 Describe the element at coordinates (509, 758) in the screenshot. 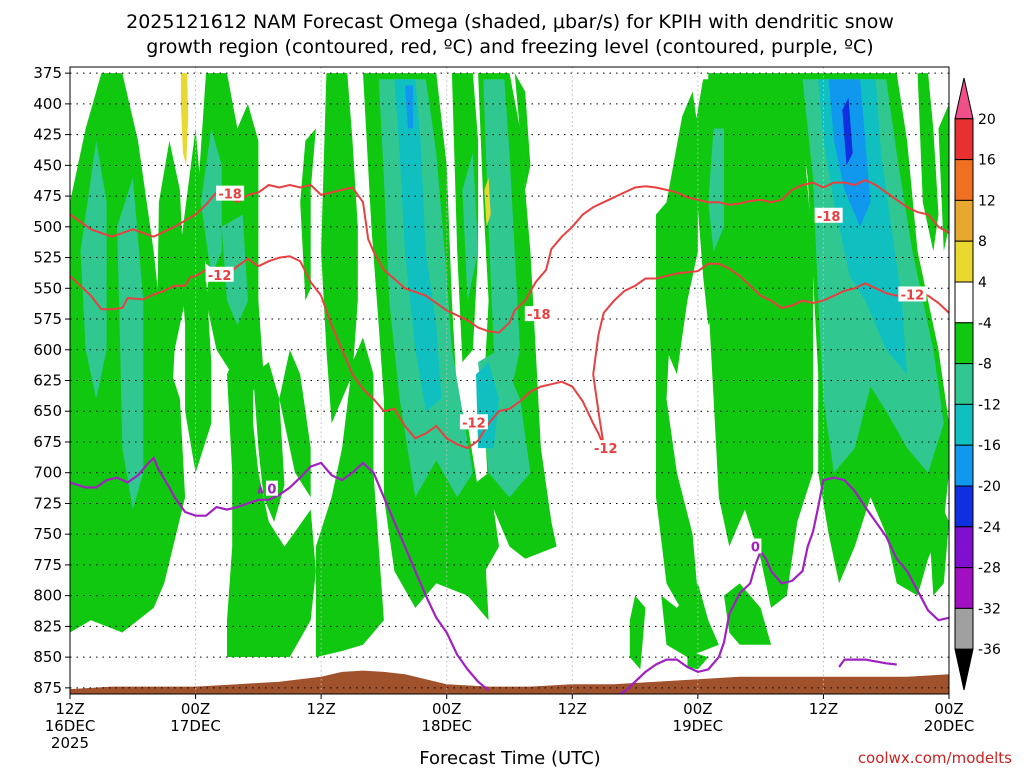

I see `x-axis-label: Forecast Time (UTC)` at that location.